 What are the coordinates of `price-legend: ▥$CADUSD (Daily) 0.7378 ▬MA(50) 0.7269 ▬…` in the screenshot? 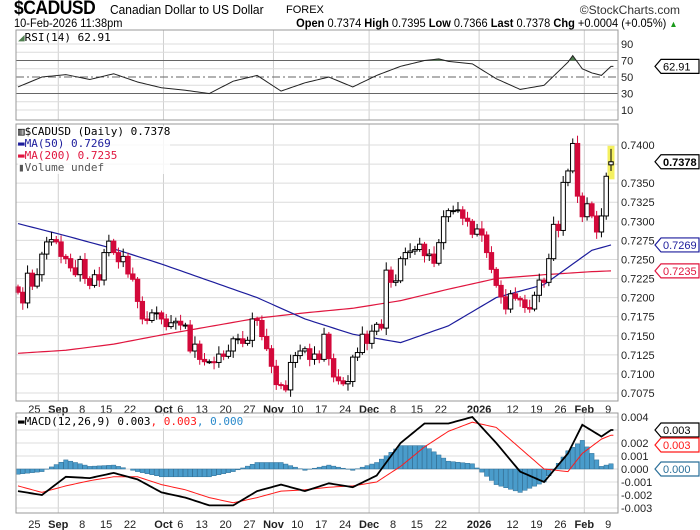 It's located at (94, 149).